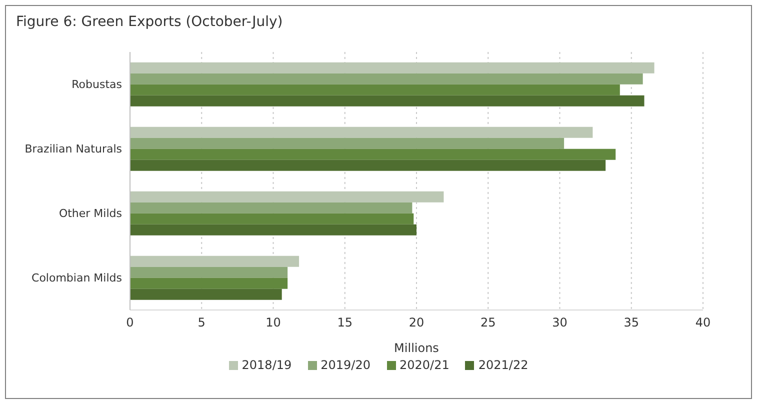 Image resolution: width=757 pixels, height=404 pixels. I want to click on legend-label: 2021/22, so click(503, 365).